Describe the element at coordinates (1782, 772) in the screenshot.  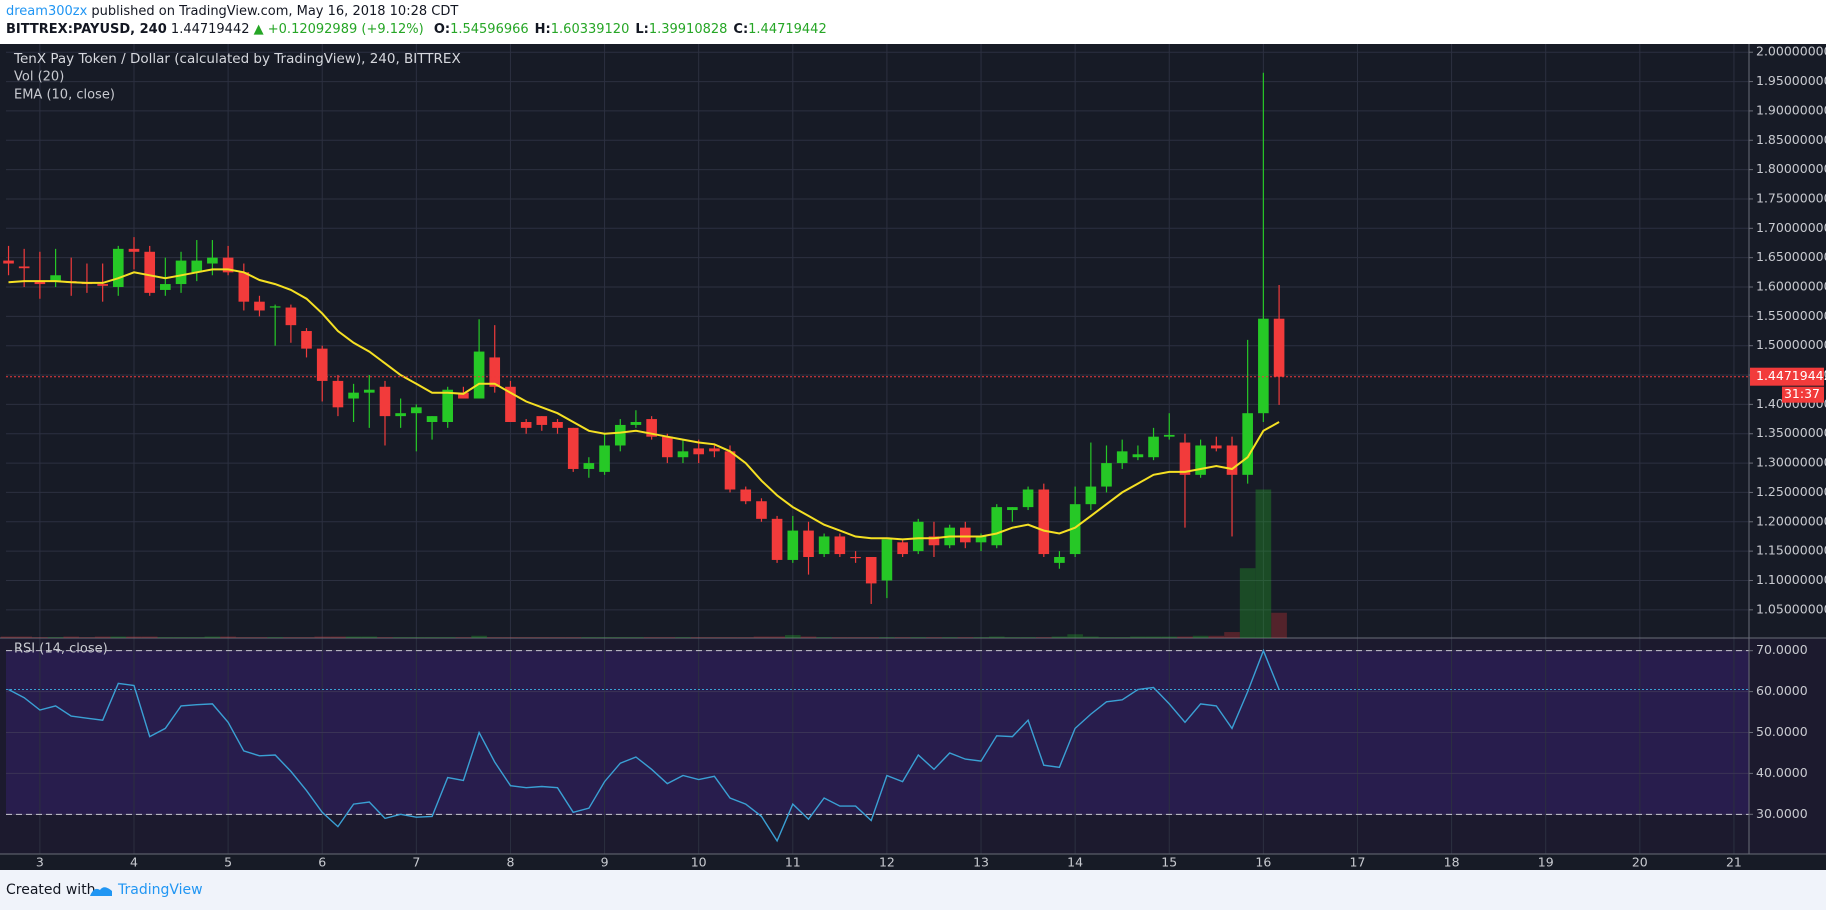
I see `y-tick-label: 40.0000` at that location.